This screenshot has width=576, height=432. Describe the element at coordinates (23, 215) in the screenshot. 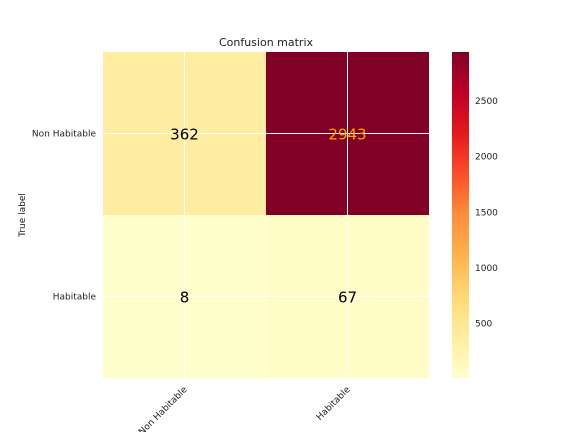

I see `y-axis-label: True label` at that location.